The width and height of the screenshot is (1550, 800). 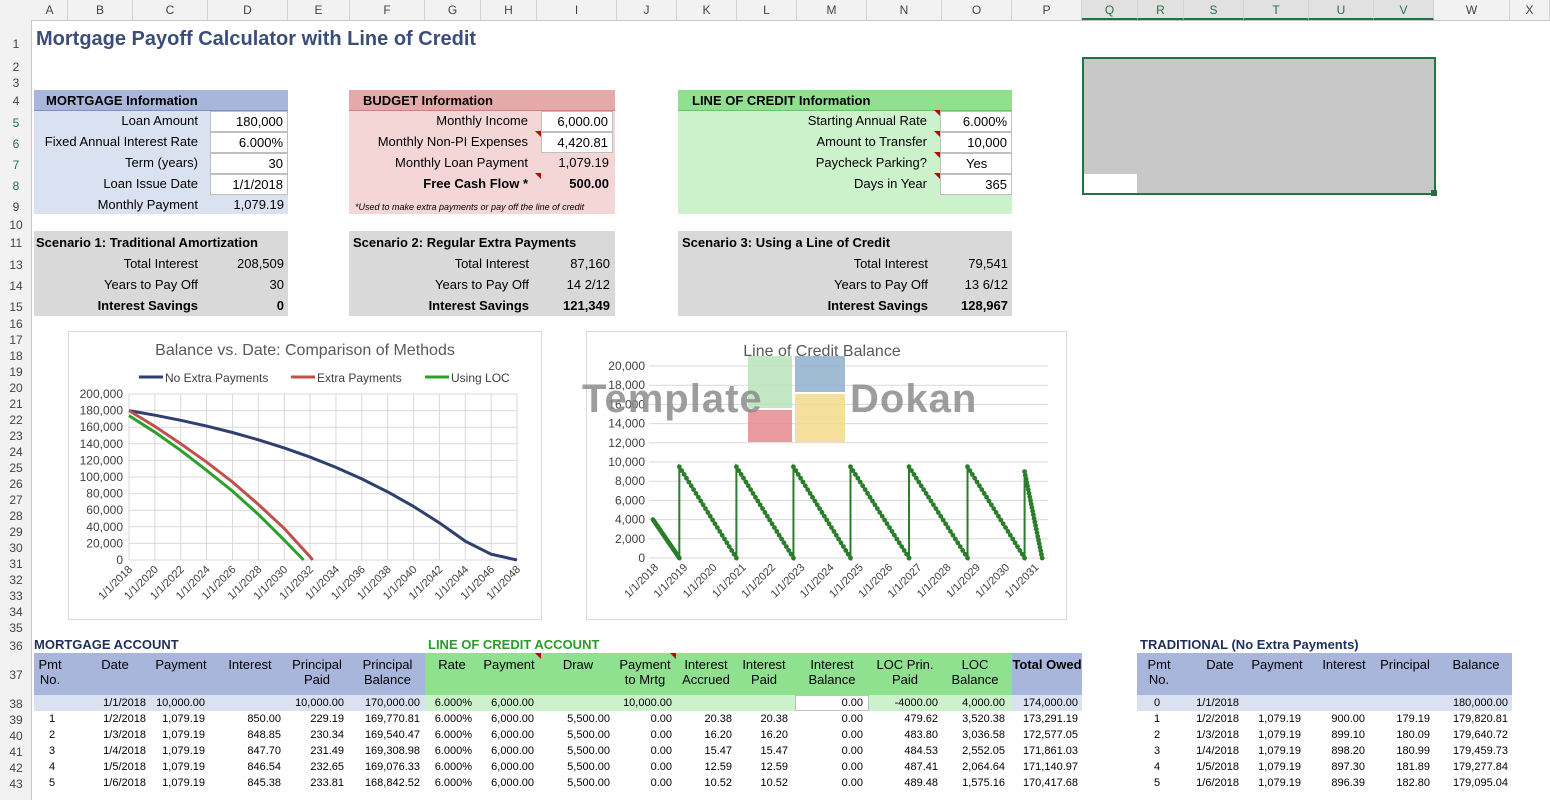 I want to click on row-header-43: 43, so click(x=16, y=784).